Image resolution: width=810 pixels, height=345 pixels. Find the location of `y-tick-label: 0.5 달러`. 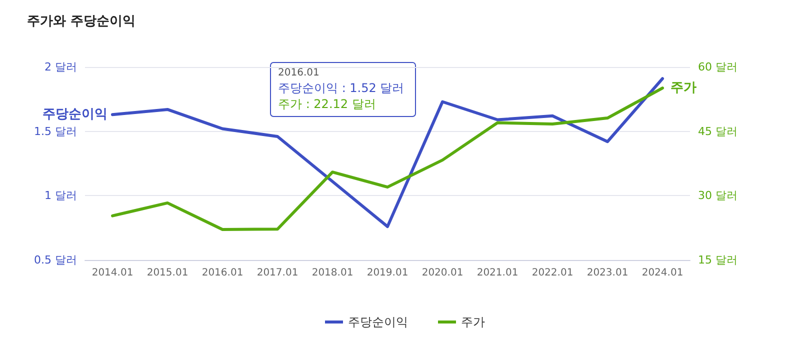

y-tick-label: 0.5 달러 is located at coordinates (55, 260).